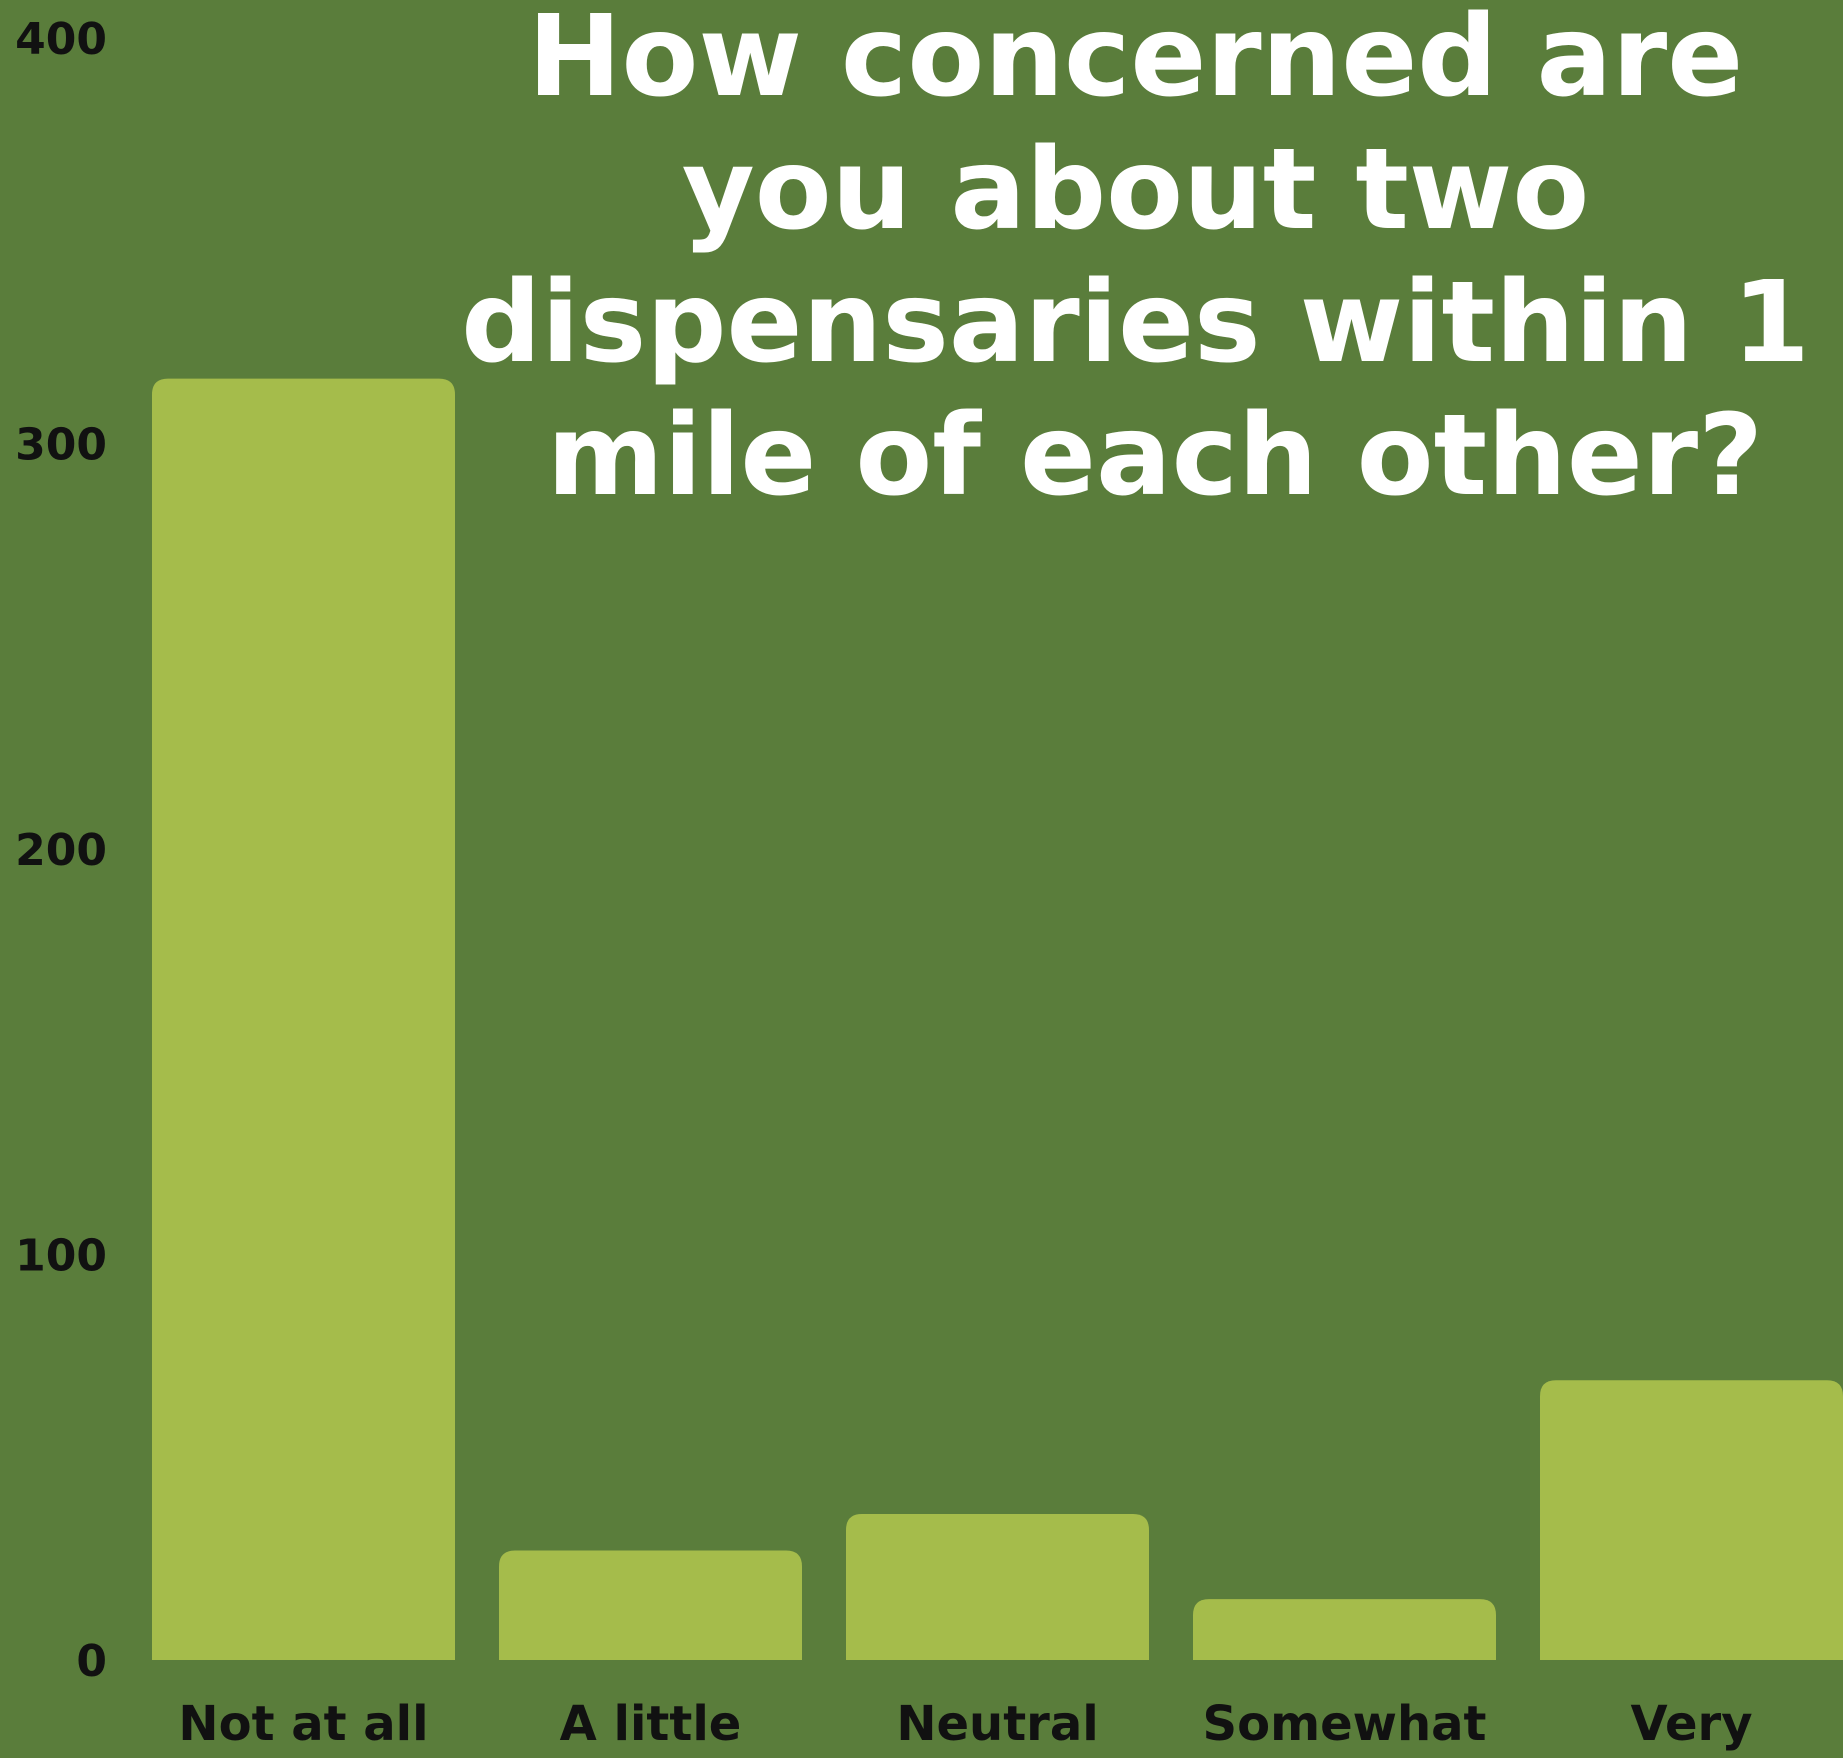 Image resolution: width=1843 pixels, height=1758 pixels. I want to click on chart-title-line-1: How concerned are, so click(1135, 61).